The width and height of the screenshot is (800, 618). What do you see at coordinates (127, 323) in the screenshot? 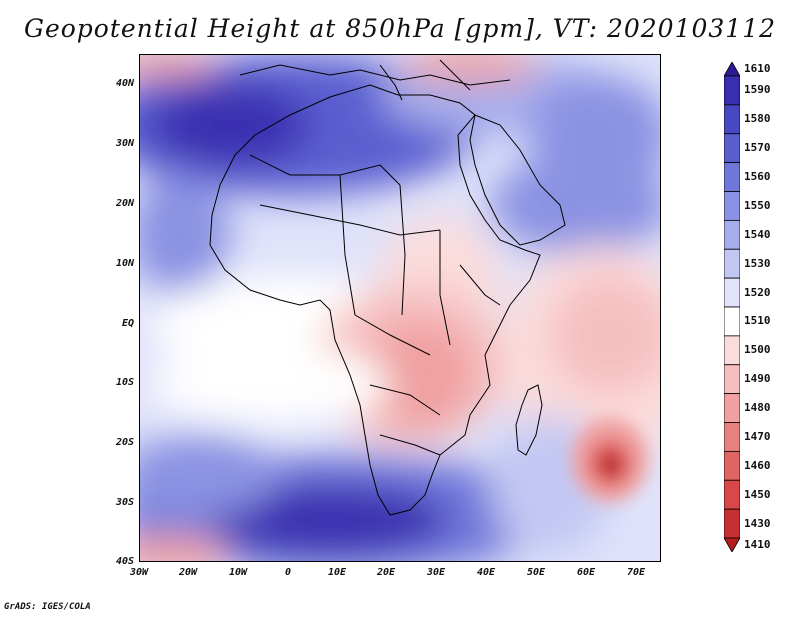
I see `lat-label: EQ` at bounding box center [127, 323].